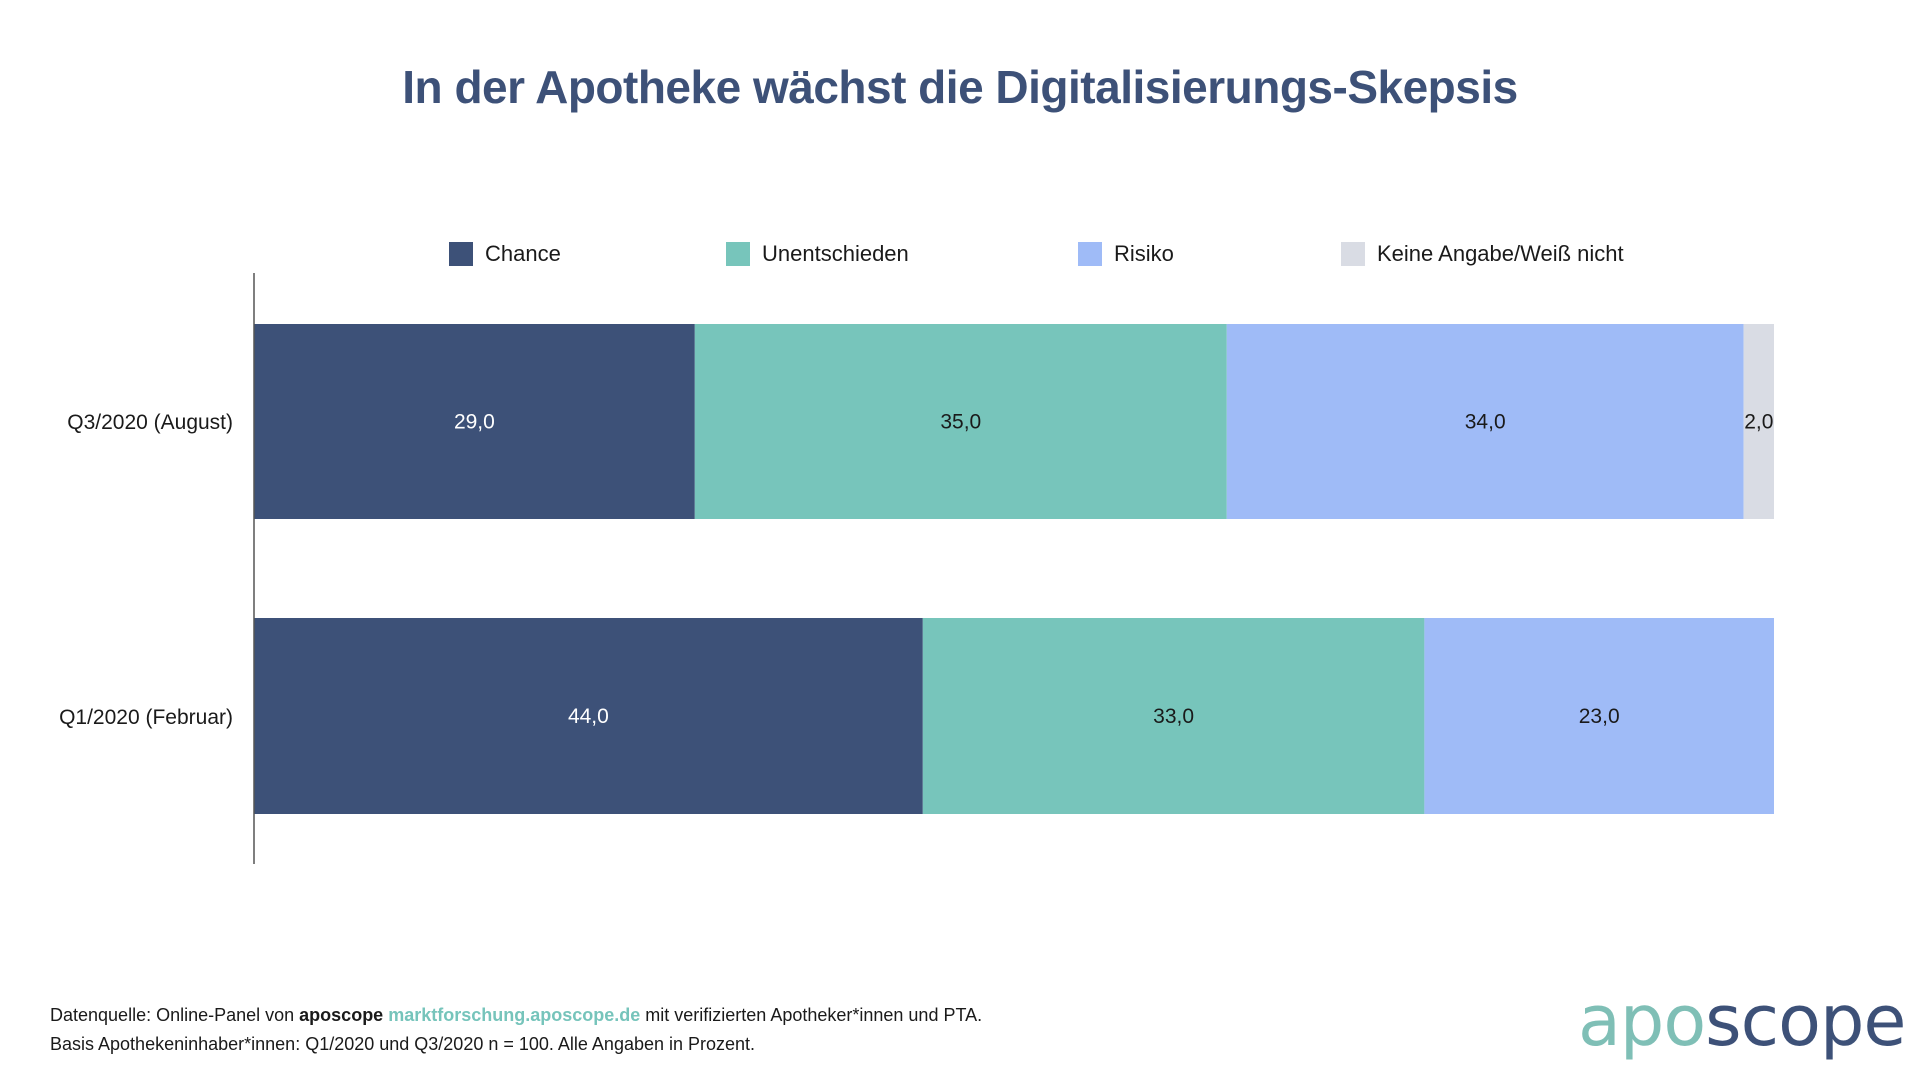 Image resolution: width=1920 pixels, height=1080 pixels. Describe the element at coordinates (1090, 254) in the screenshot. I see `legend-swatch-risiko` at that location.